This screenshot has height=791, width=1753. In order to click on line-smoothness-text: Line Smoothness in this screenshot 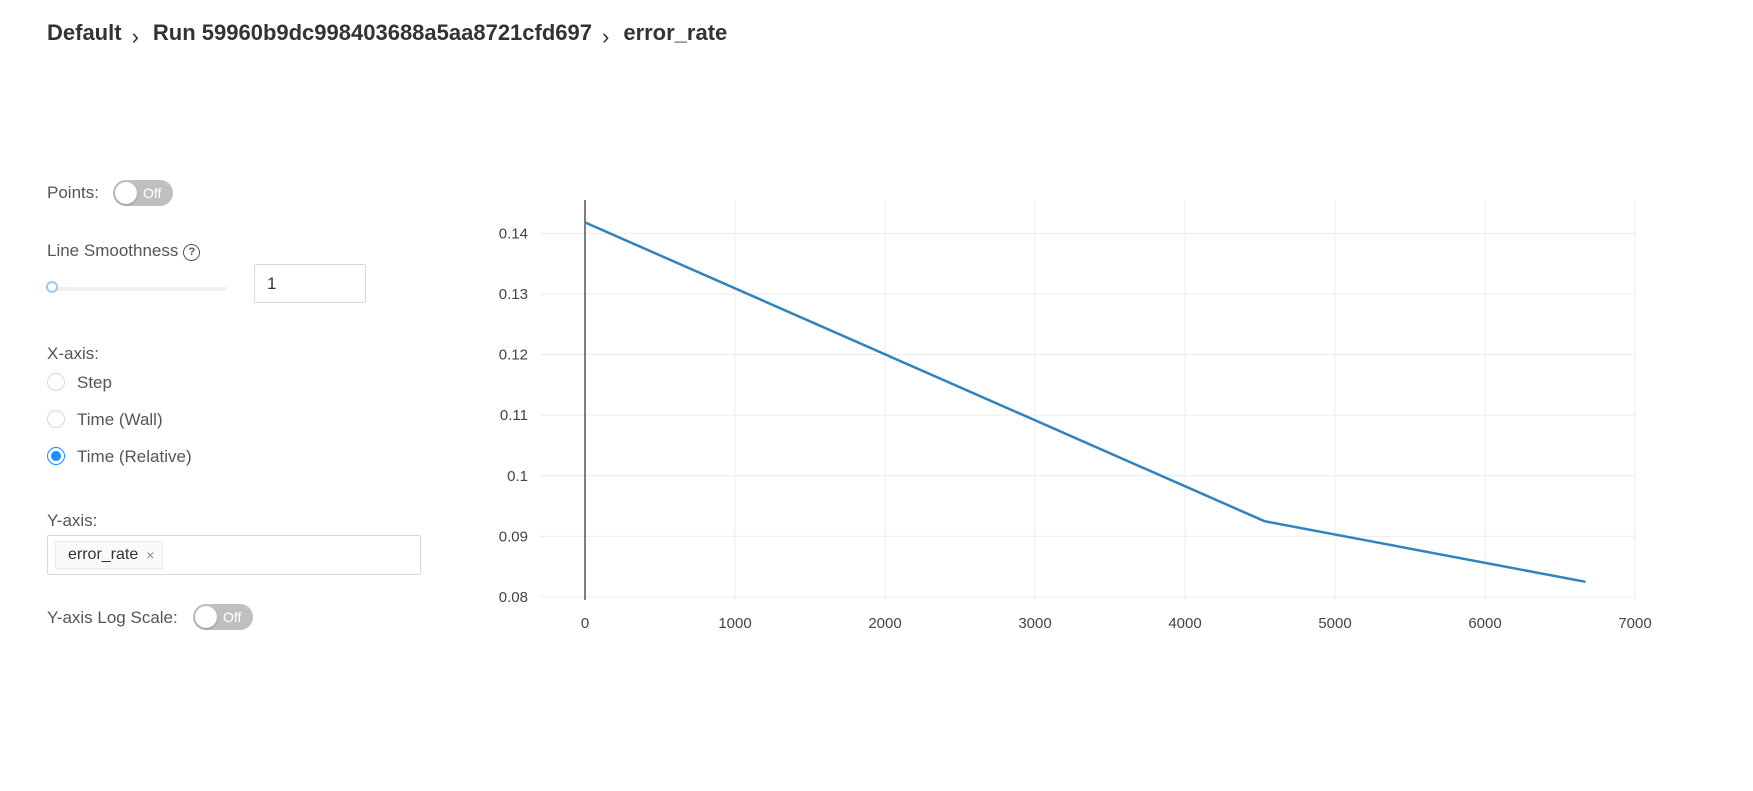, I will do `click(113, 250)`.